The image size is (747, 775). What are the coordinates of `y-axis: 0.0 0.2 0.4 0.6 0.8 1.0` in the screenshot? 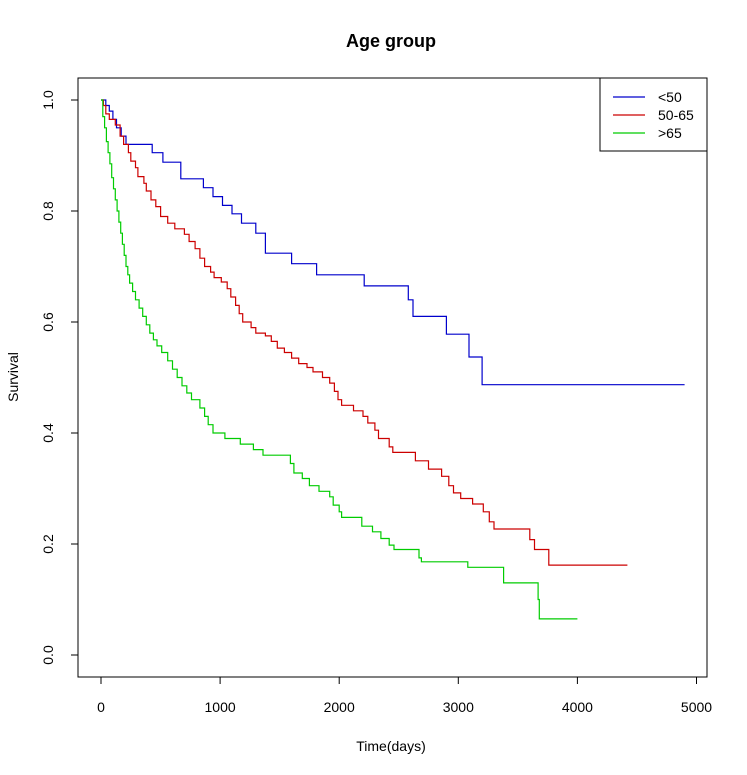 It's located at (59, 377).